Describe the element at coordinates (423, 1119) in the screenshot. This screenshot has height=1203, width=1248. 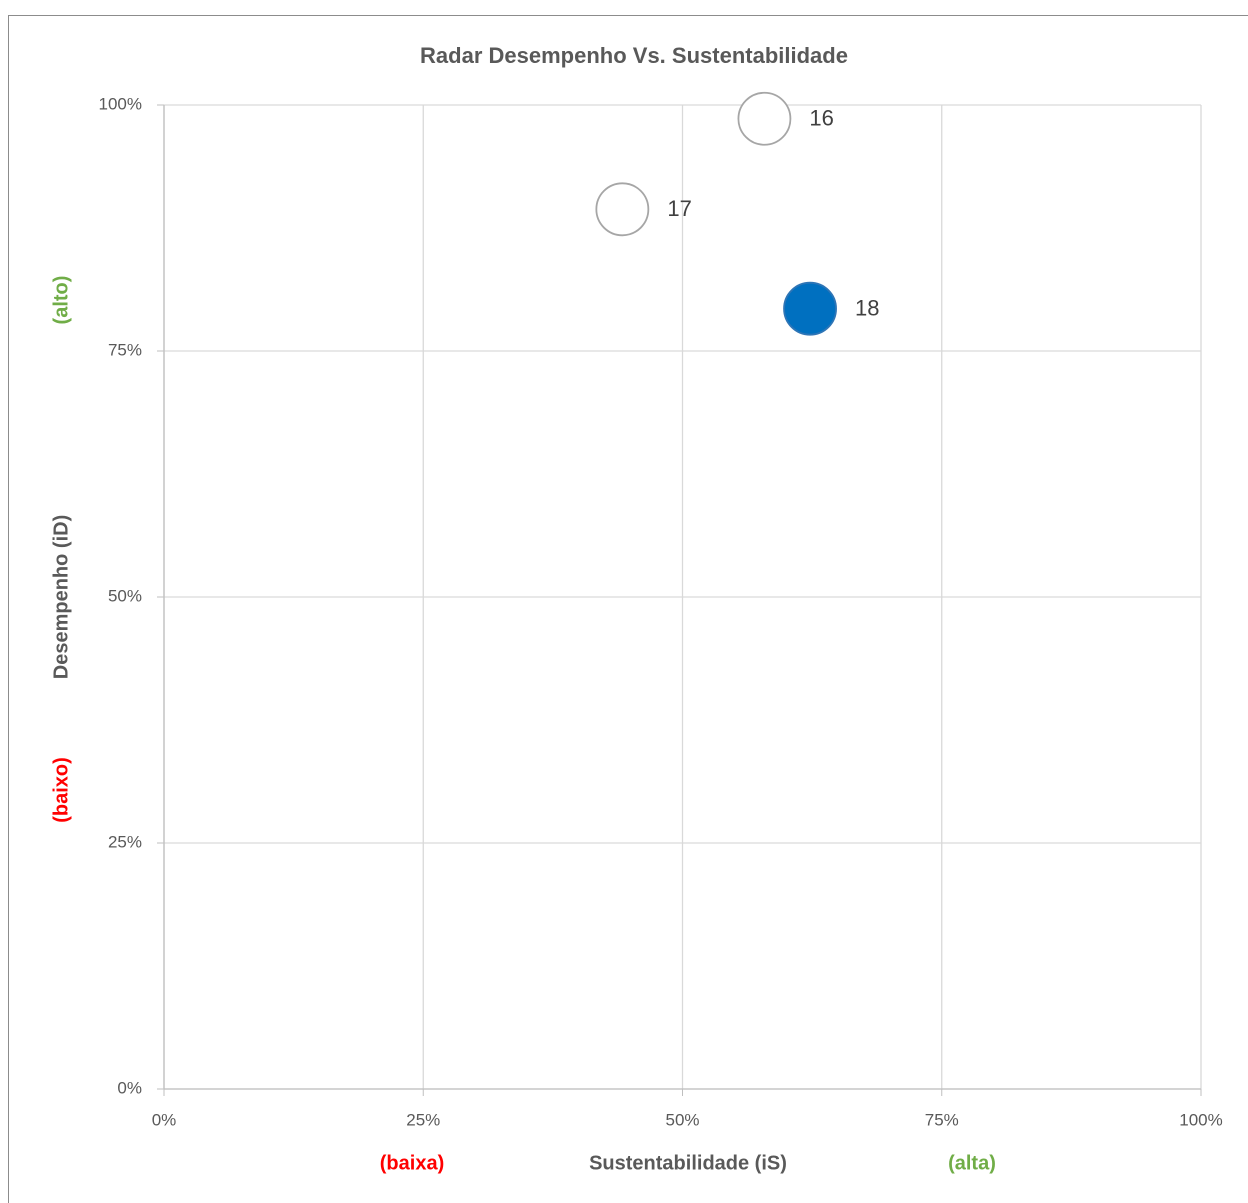
I see `x-tick-label: 25%` at that location.